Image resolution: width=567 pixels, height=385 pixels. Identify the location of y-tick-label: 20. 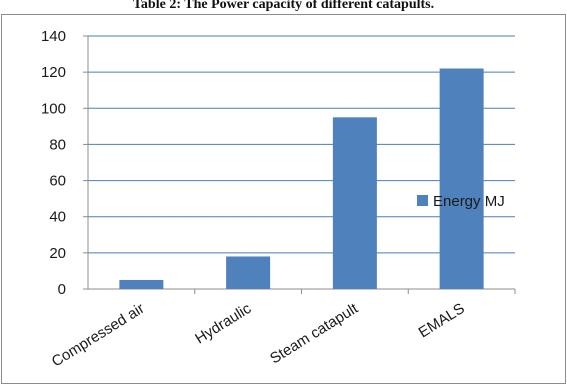
(57, 253).